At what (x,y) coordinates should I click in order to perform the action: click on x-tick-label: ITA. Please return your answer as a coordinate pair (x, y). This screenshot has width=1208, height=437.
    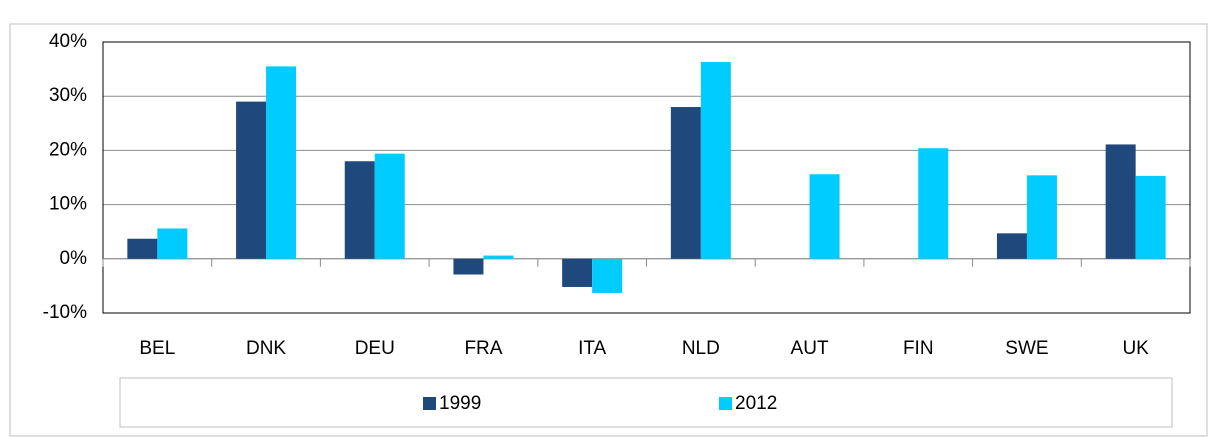
    Looking at the image, I should click on (592, 348).